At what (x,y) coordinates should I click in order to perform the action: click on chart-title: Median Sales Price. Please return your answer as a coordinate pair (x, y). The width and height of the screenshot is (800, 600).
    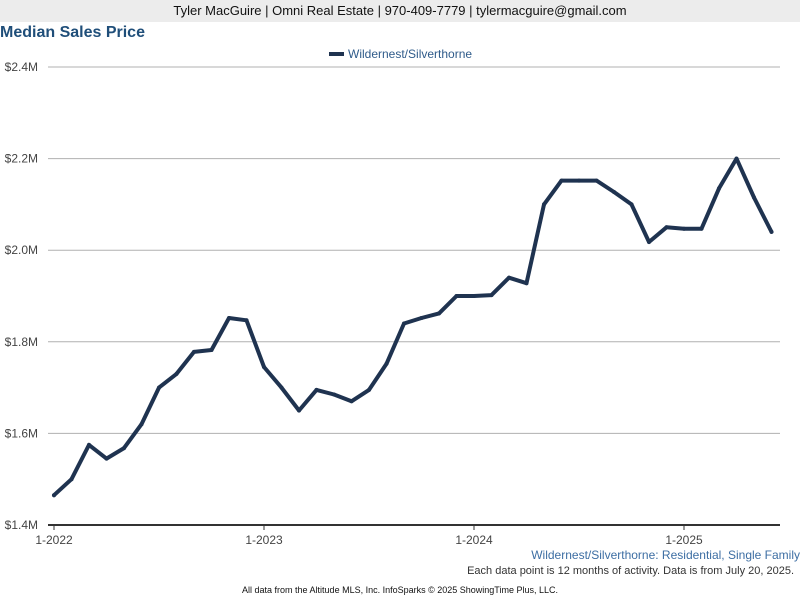
    Looking at the image, I should click on (72, 32).